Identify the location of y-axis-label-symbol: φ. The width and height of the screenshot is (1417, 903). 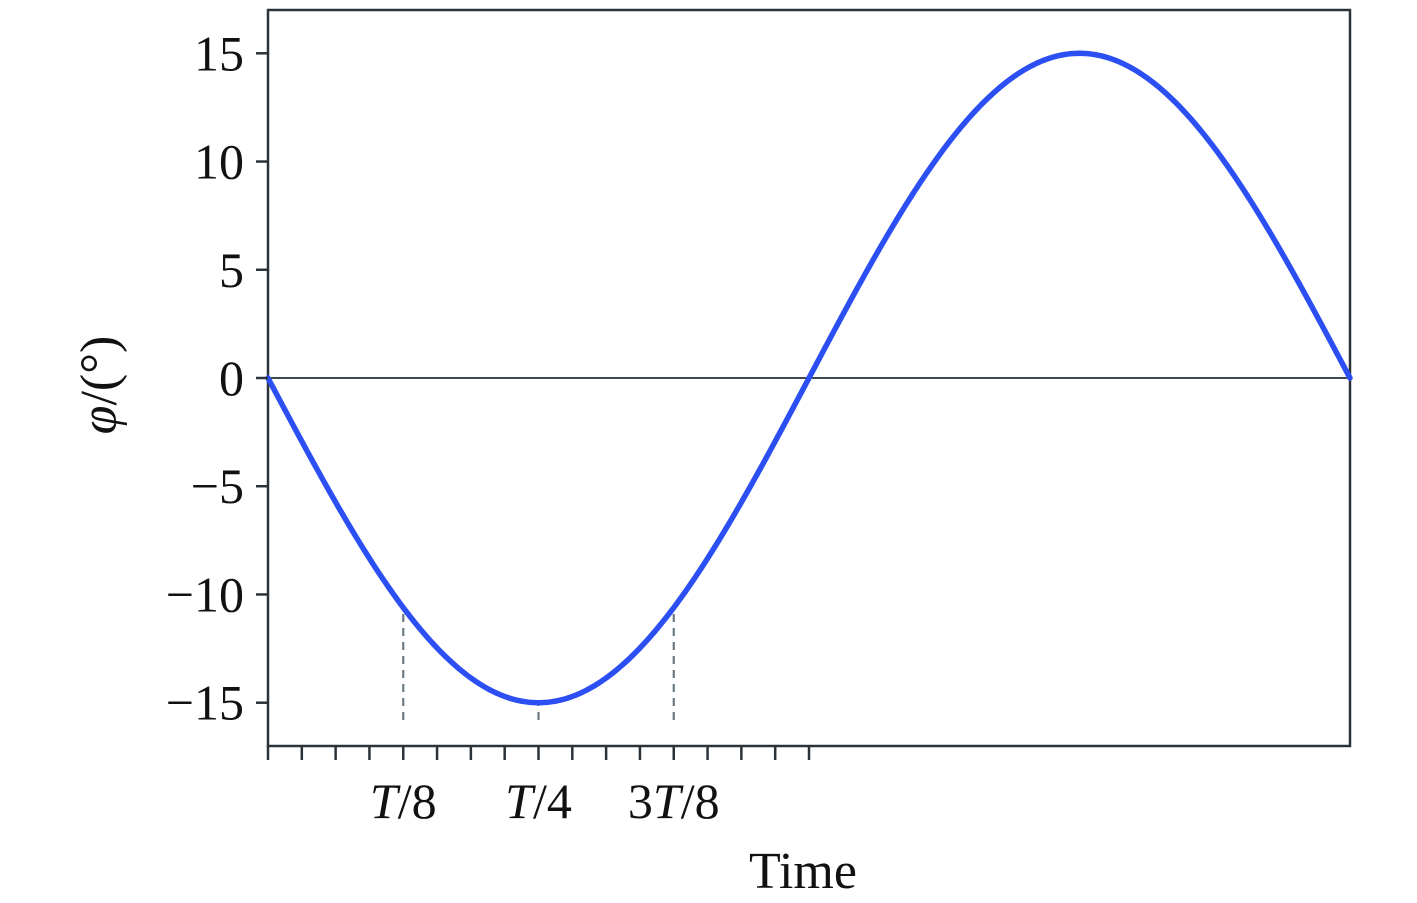
(99, 420).